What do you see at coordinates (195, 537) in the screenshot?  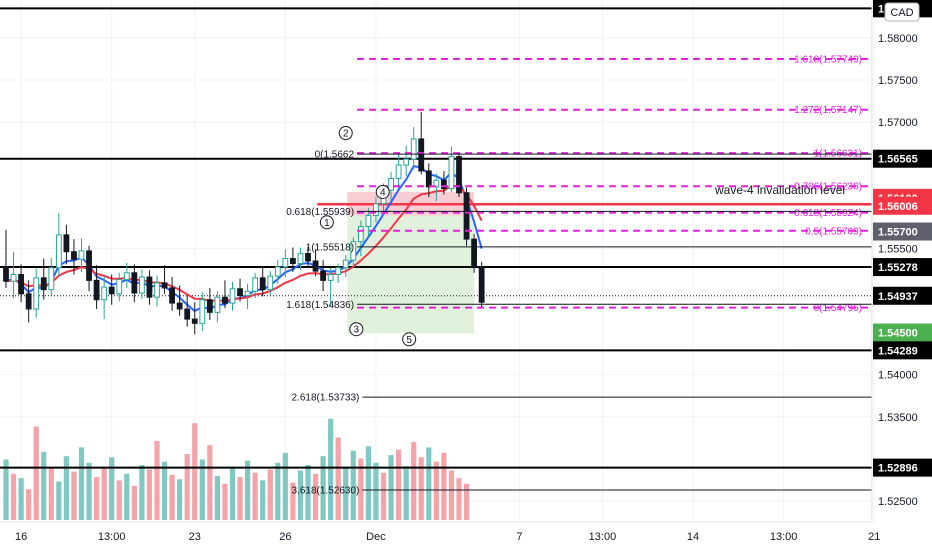 I see `x-tick-label: 23` at bounding box center [195, 537].